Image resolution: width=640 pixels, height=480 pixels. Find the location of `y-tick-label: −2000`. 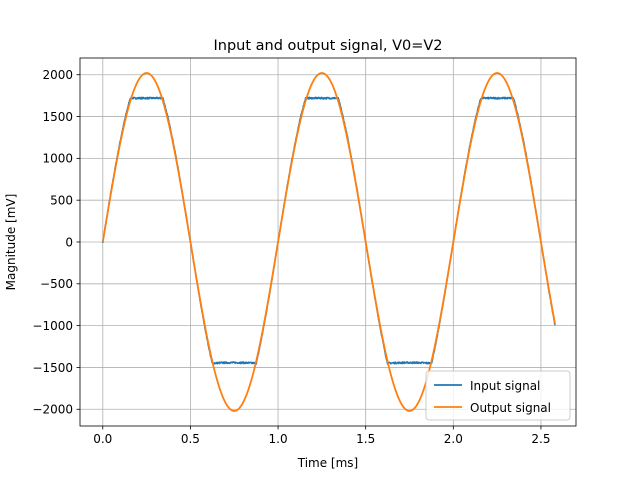

y-tick-label: −2000 is located at coordinates (52, 410).